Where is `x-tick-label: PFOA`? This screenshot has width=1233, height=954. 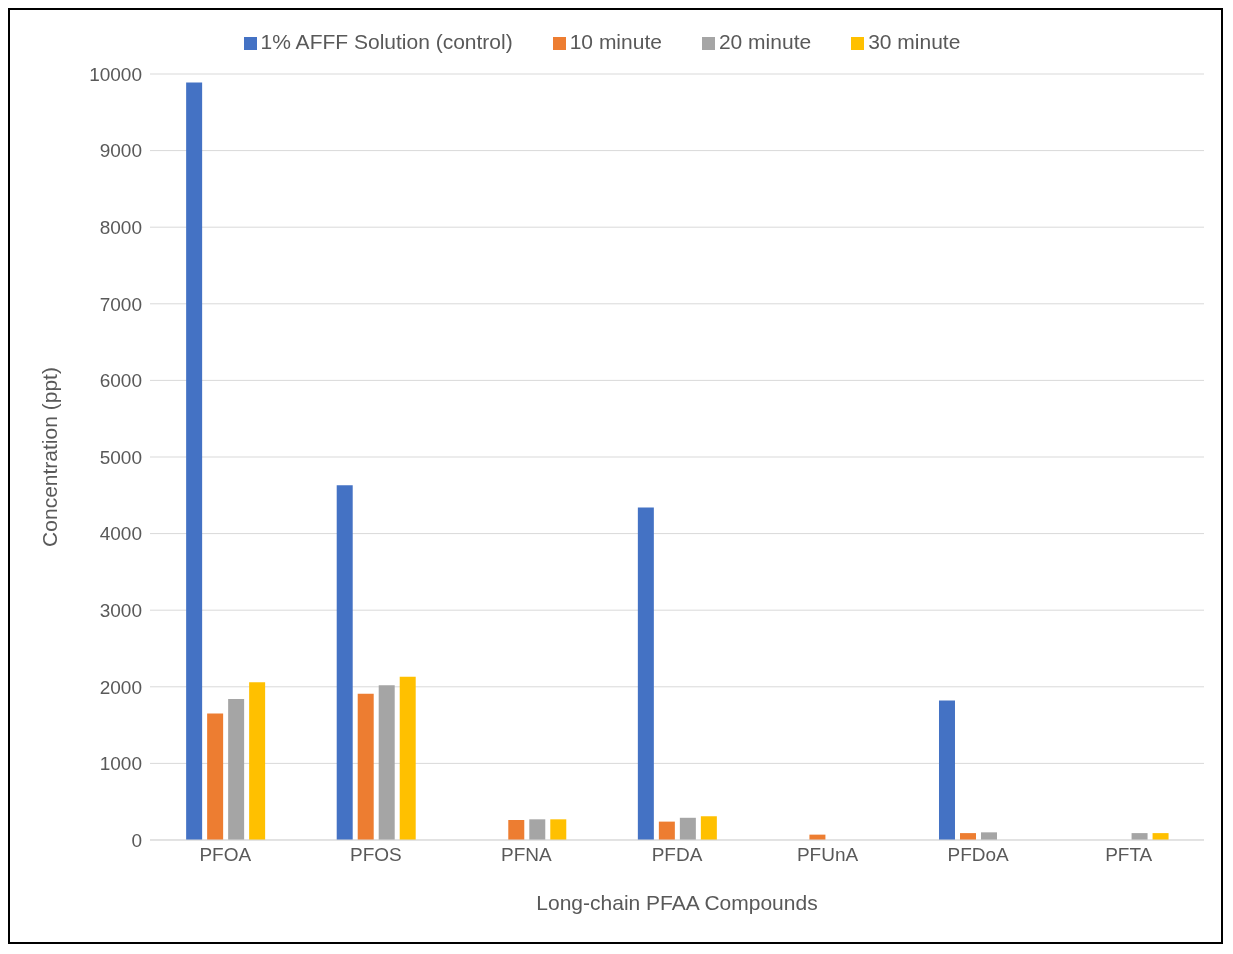
x-tick-label: PFOA is located at coordinates (225, 855).